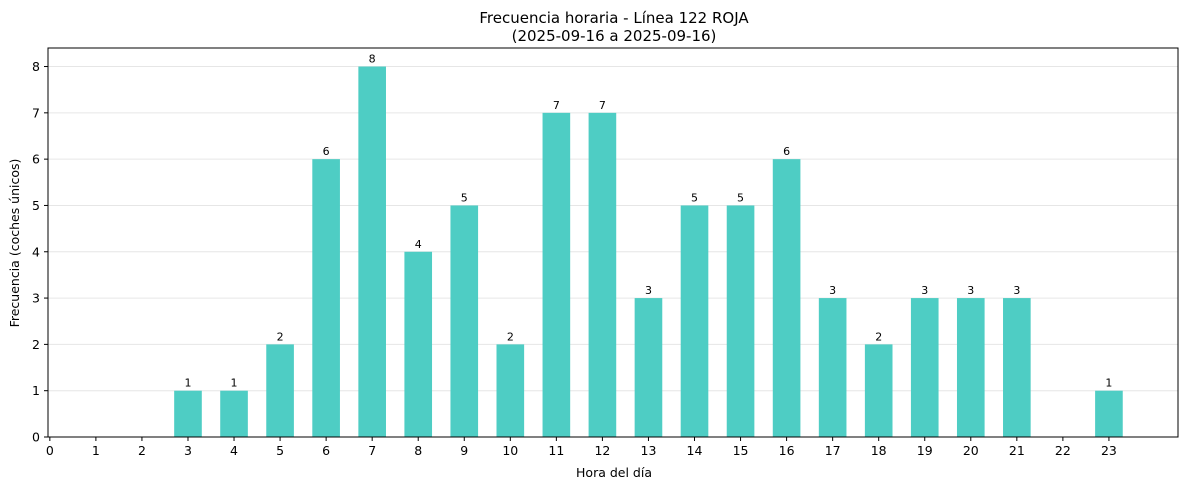 The height and width of the screenshot is (490, 1189). I want to click on x-tick-label: 22, so click(1063, 450).